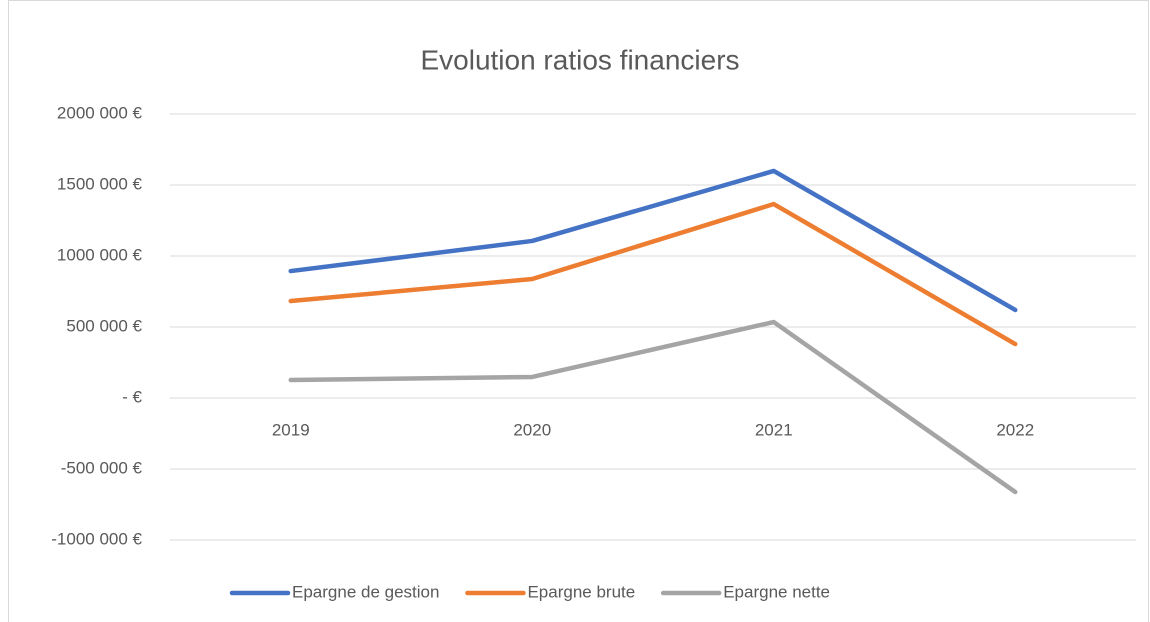 Image resolution: width=1150 pixels, height=622 pixels. I want to click on y-tick-label: -500 000 €, so click(102, 467).